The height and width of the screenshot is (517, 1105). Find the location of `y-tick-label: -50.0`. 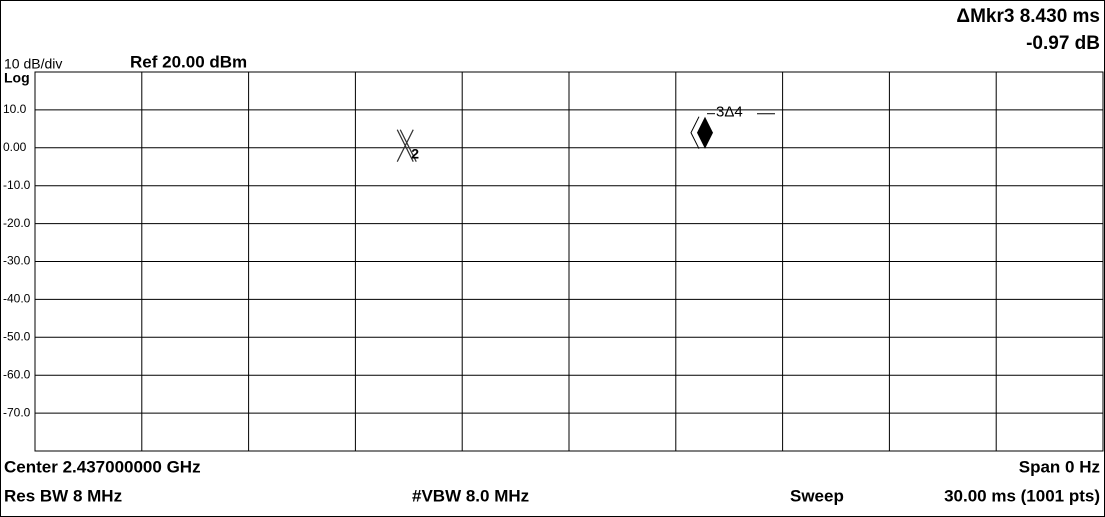

y-tick-label: -50.0 is located at coordinates (17, 336).